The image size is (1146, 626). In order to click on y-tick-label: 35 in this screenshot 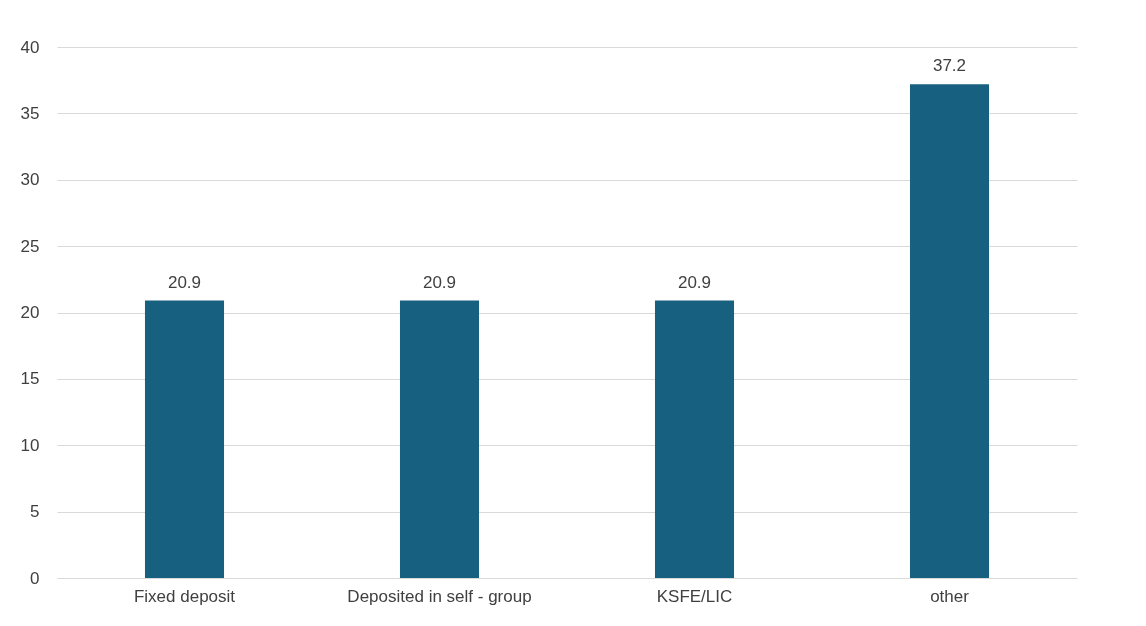, I will do `click(30, 113)`.